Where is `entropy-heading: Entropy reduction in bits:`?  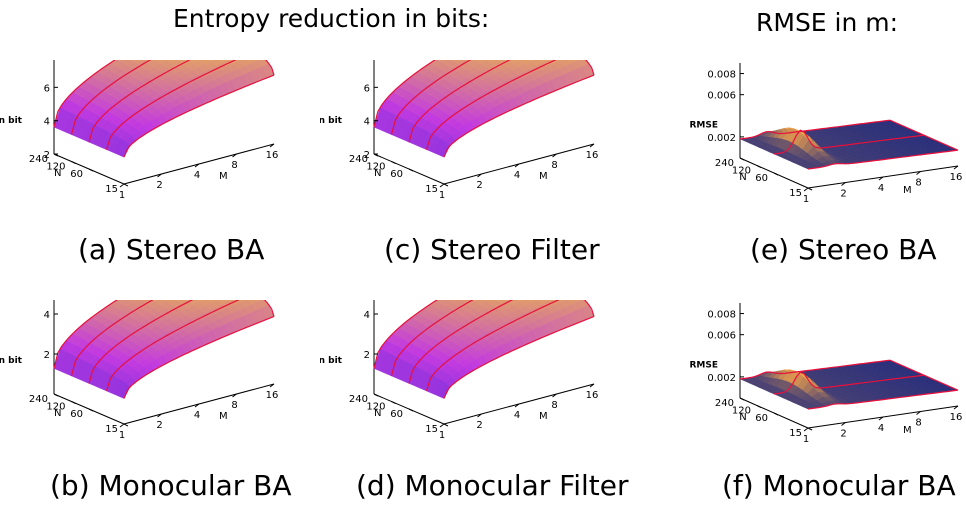 entropy-heading: Entropy reduction in bits: is located at coordinates (331, 18).